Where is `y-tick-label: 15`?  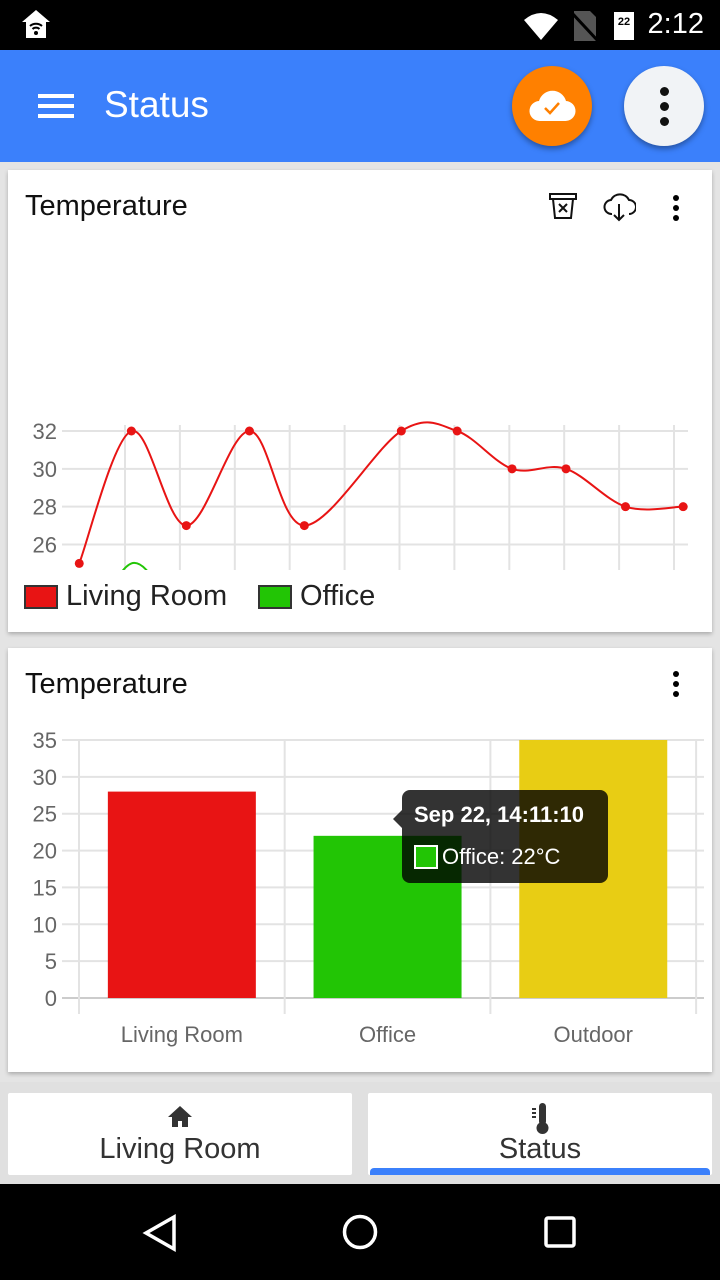
y-tick-label: 15 is located at coordinates (45, 887).